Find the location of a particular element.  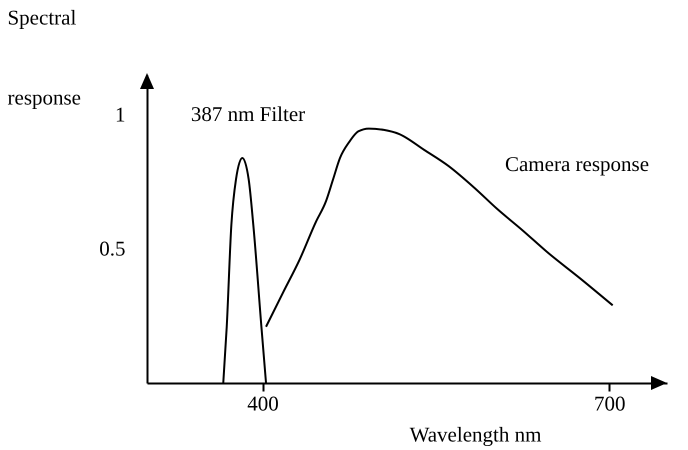

text: Spectral response is located at coordinates (44, 58).